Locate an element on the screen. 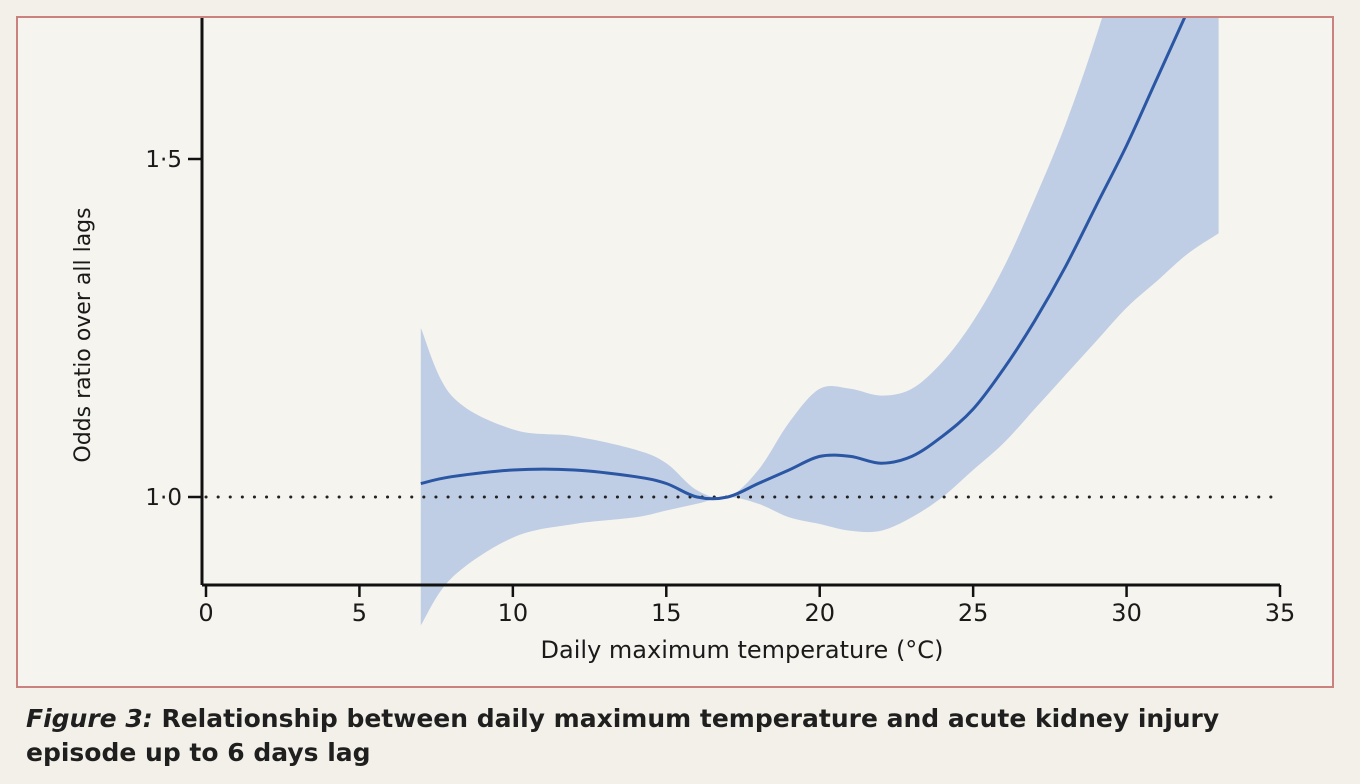 This screenshot has height=784, width=1360. x-tick-label: 10 is located at coordinates (513, 613).